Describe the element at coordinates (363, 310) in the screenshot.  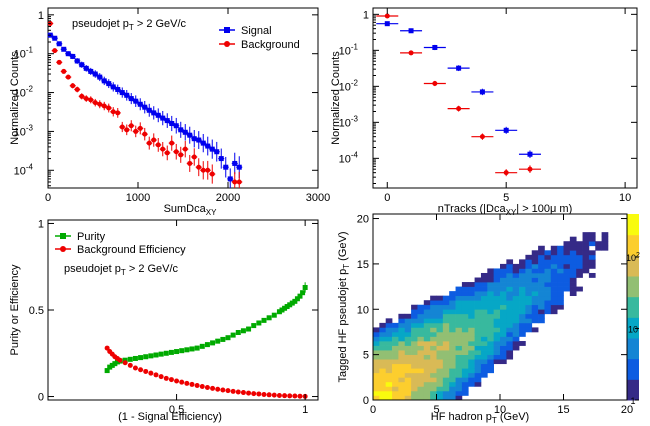
I see `y-tick-label: 10` at that location.